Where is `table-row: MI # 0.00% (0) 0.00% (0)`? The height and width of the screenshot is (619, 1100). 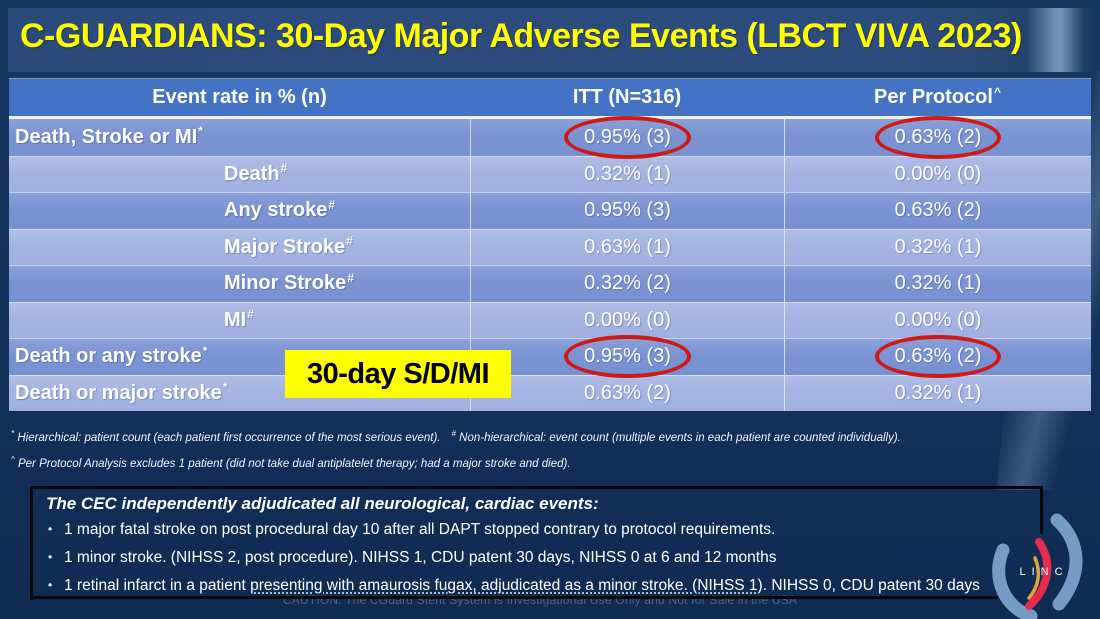
table-row: MI # 0.00% (0) 0.00% (0) is located at coordinates (550, 319).